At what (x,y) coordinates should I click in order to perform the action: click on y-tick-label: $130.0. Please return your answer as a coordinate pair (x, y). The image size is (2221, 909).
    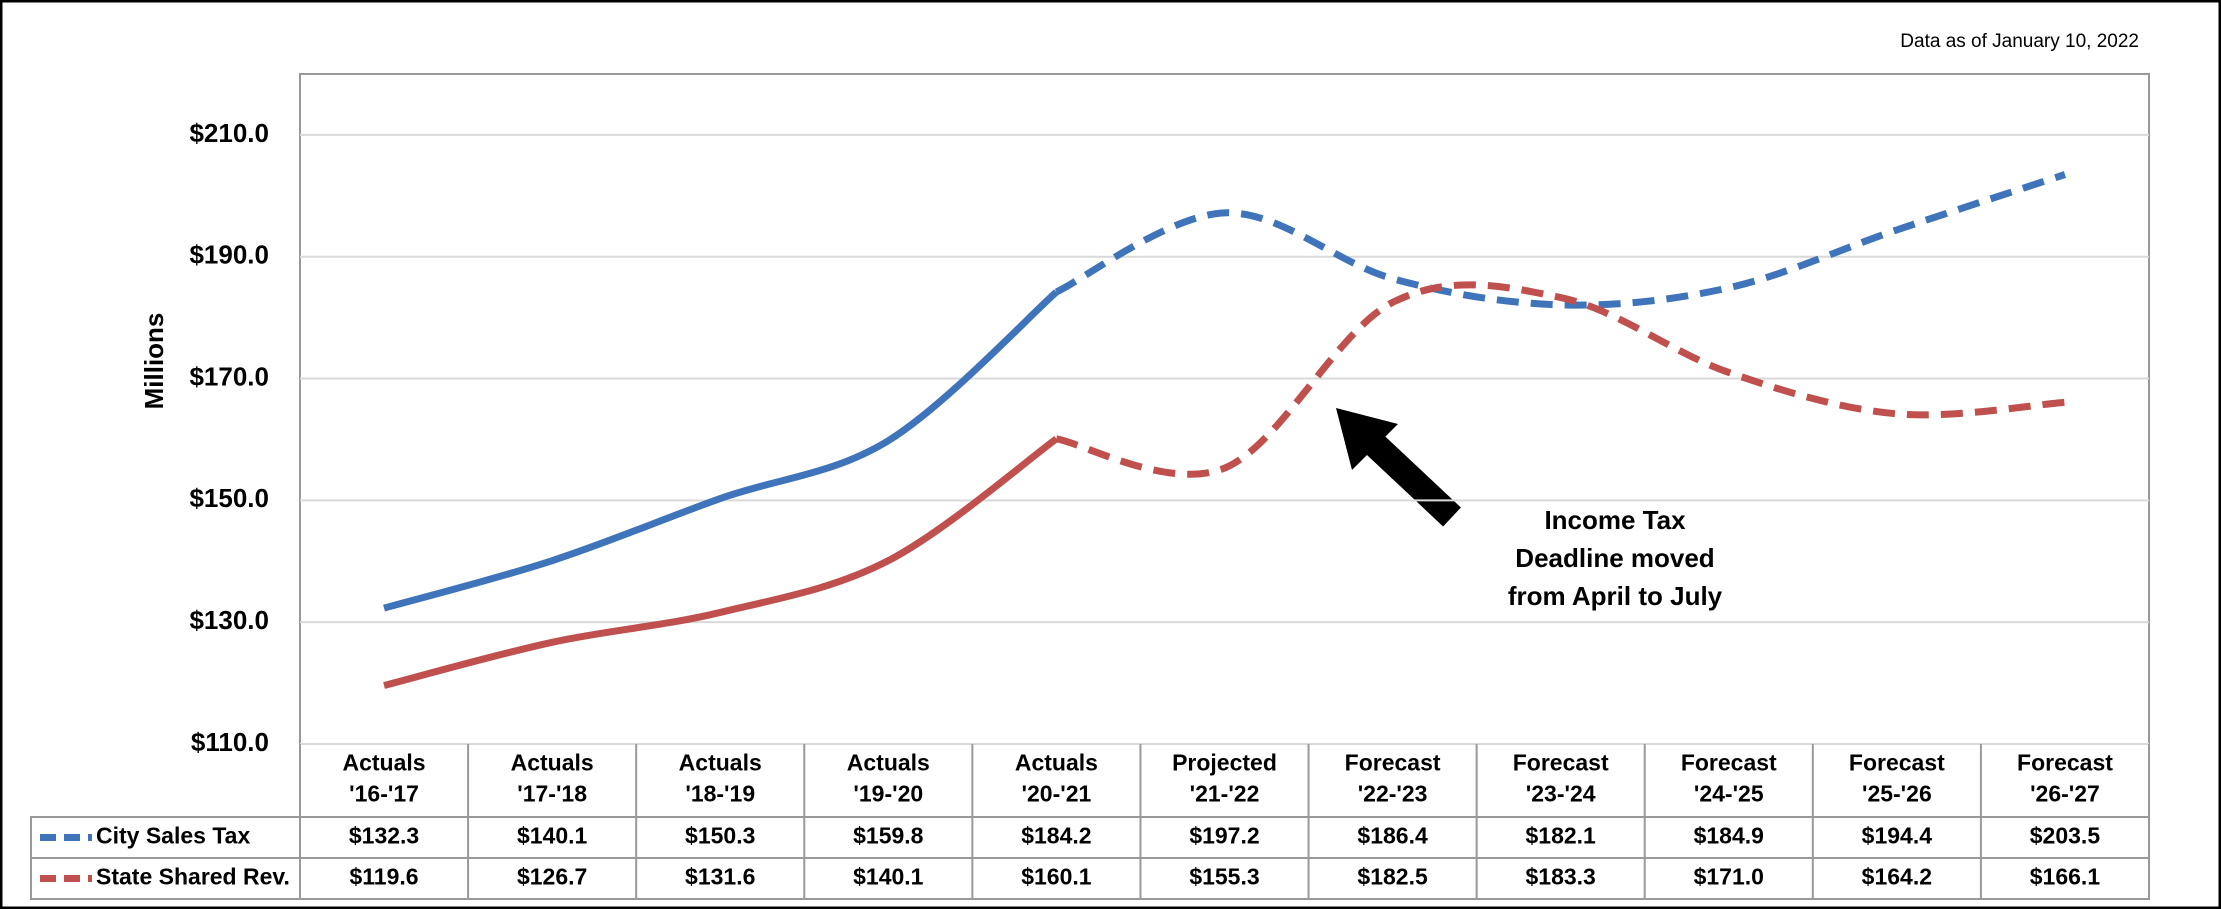
    Looking at the image, I should click on (229, 620).